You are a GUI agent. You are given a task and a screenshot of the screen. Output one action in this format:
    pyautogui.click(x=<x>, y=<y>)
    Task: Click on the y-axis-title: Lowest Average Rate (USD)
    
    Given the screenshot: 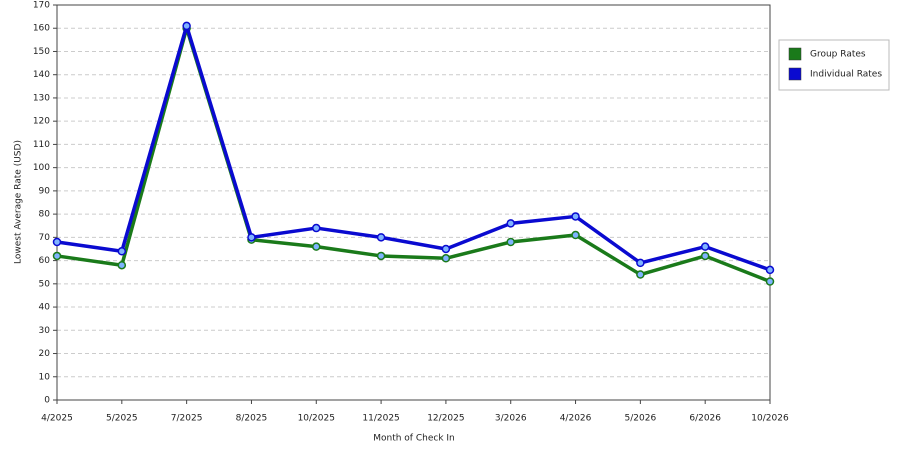 What is the action you would take?
    pyautogui.click(x=19, y=202)
    